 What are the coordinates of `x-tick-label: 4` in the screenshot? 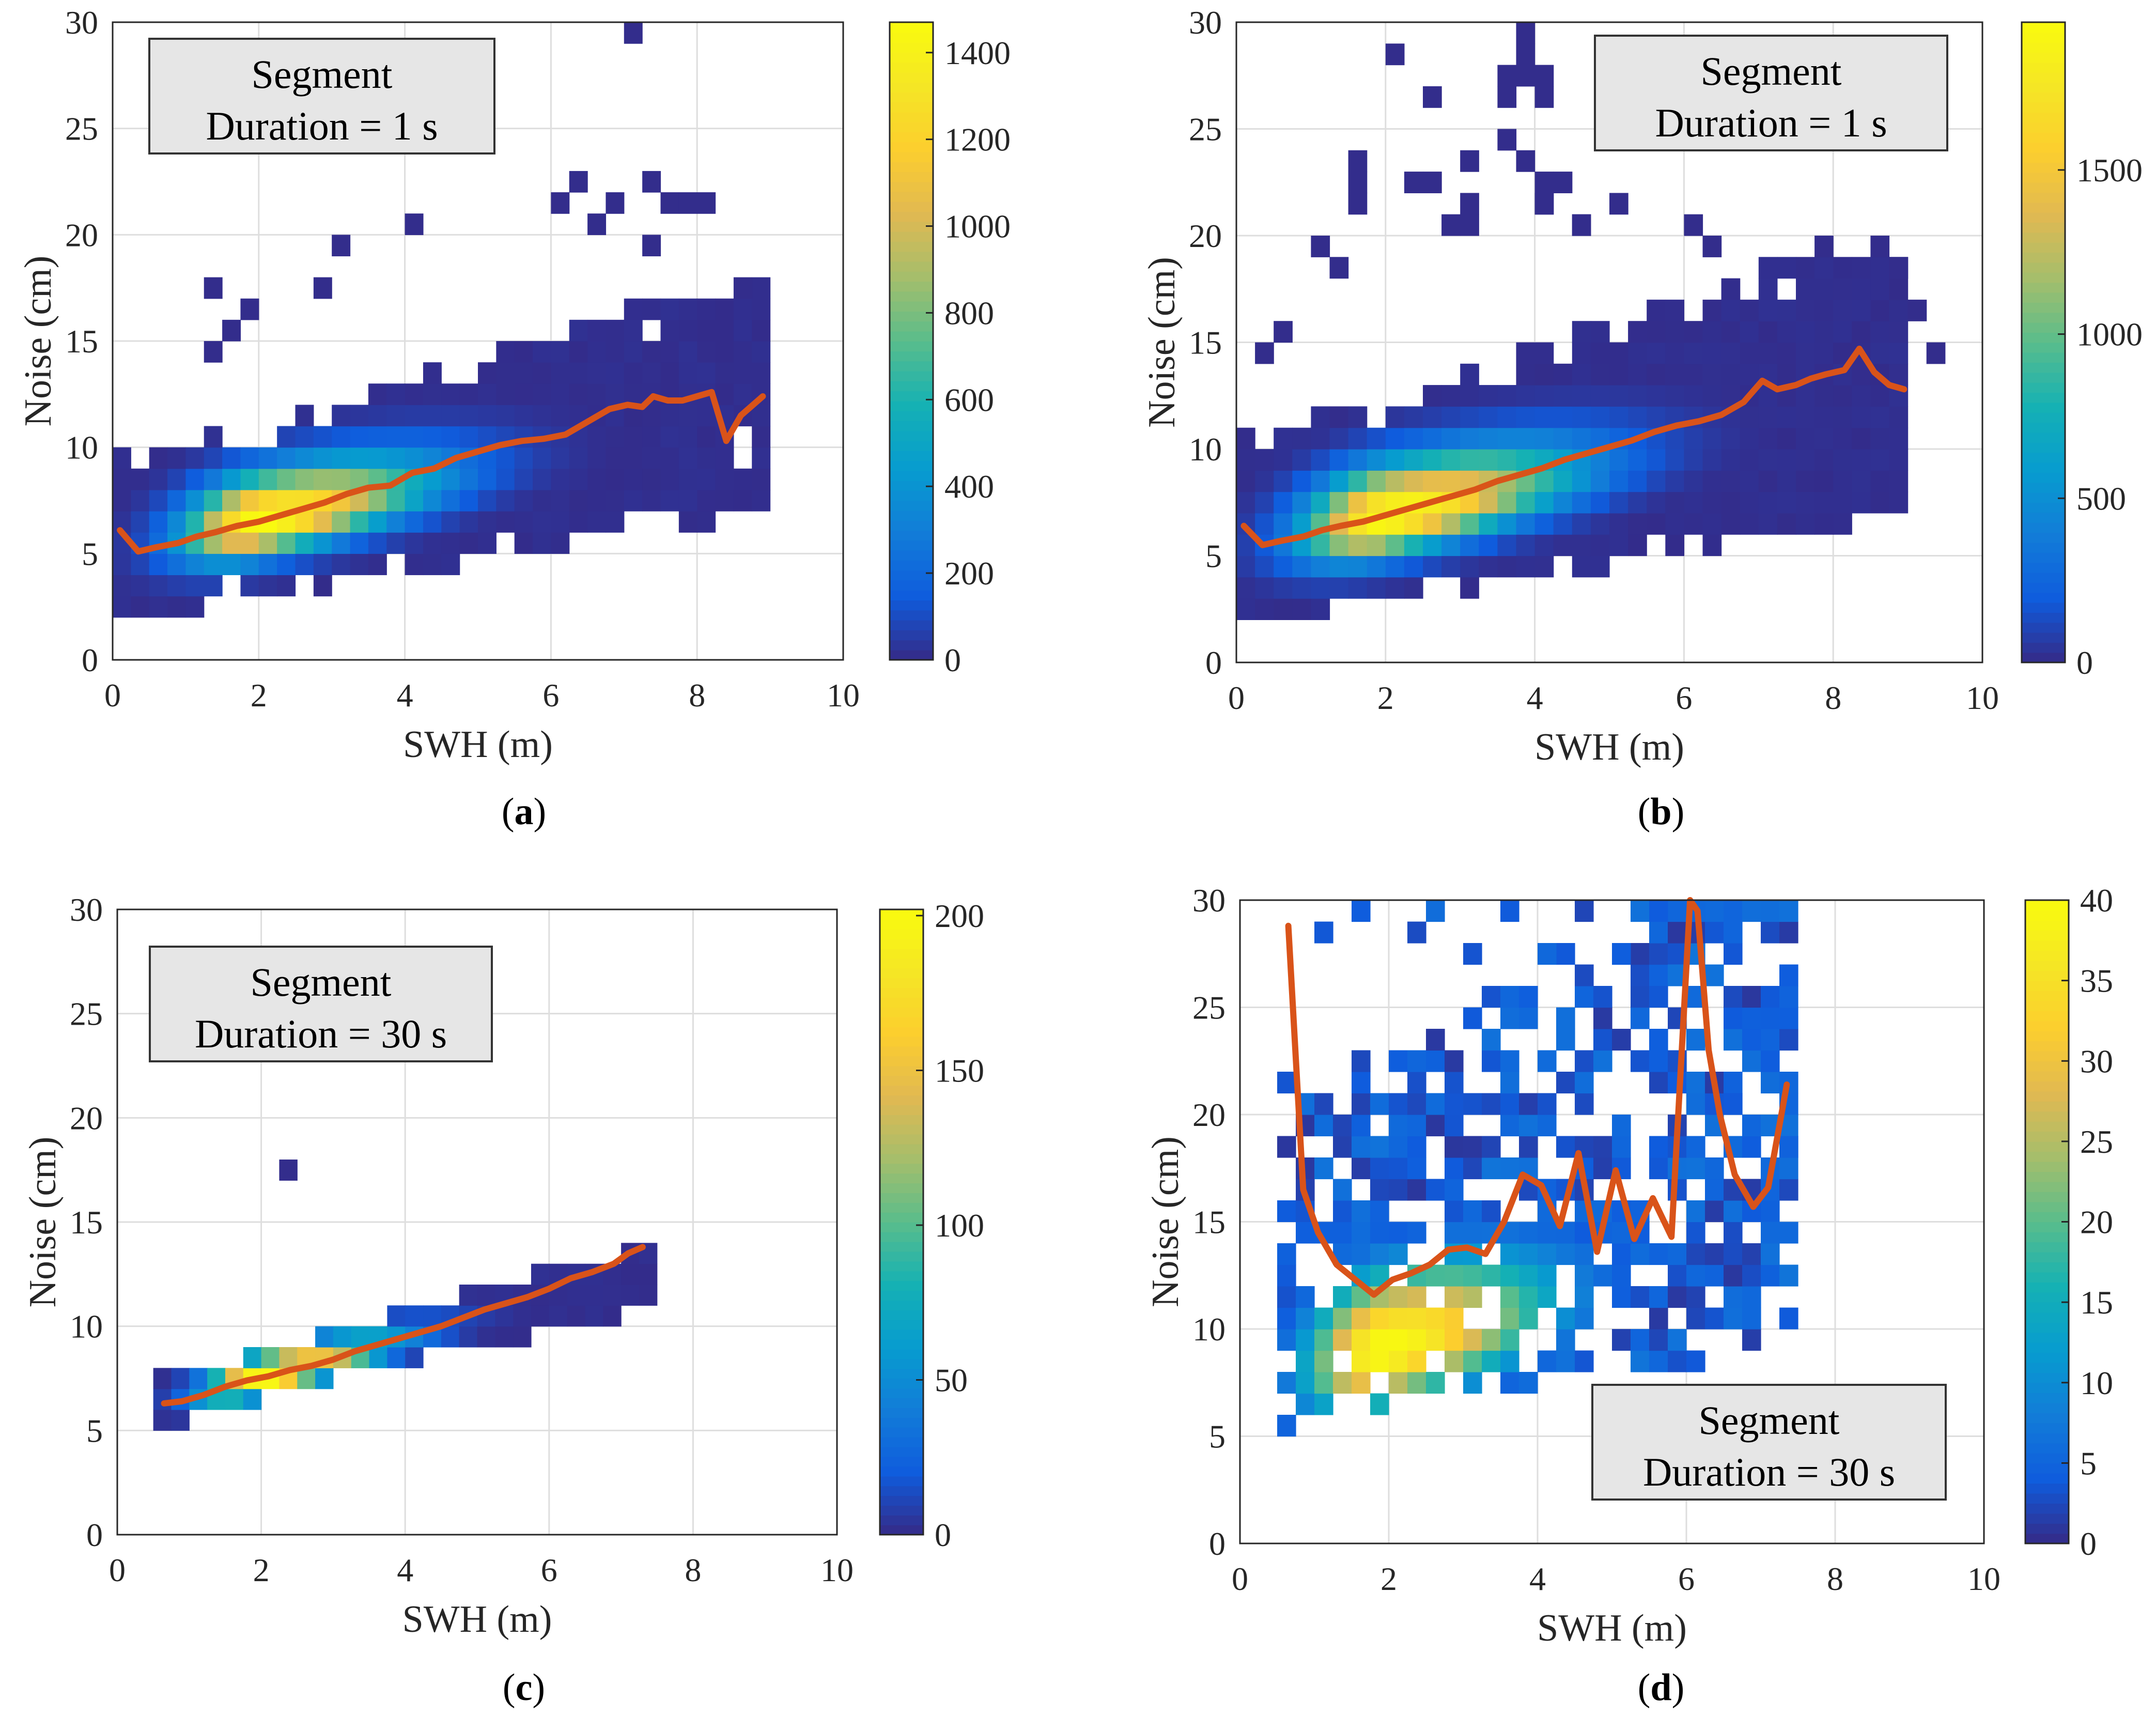 It's located at (1537, 1579).